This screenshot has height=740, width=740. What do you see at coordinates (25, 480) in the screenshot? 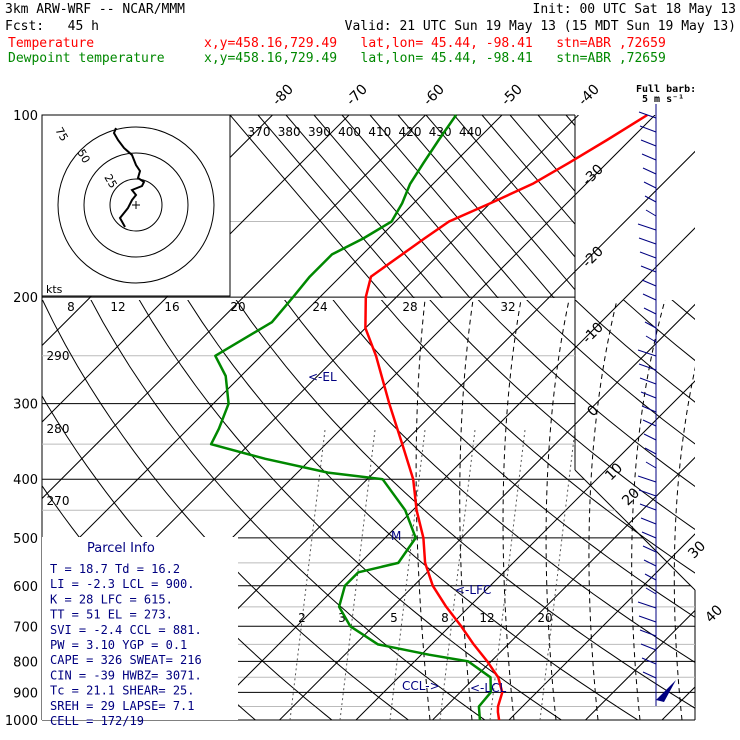
I see `pressure-tick-label: 400` at bounding box center [25, 480].